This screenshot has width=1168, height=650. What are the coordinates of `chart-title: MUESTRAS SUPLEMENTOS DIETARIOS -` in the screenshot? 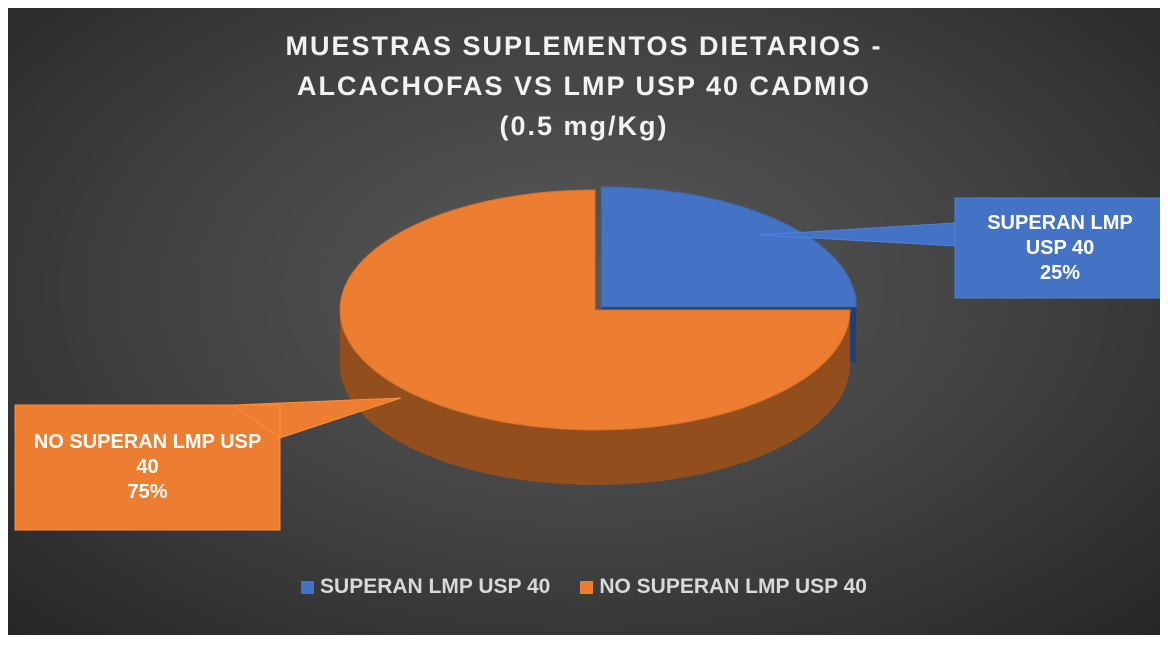 It's located at (583, 46).